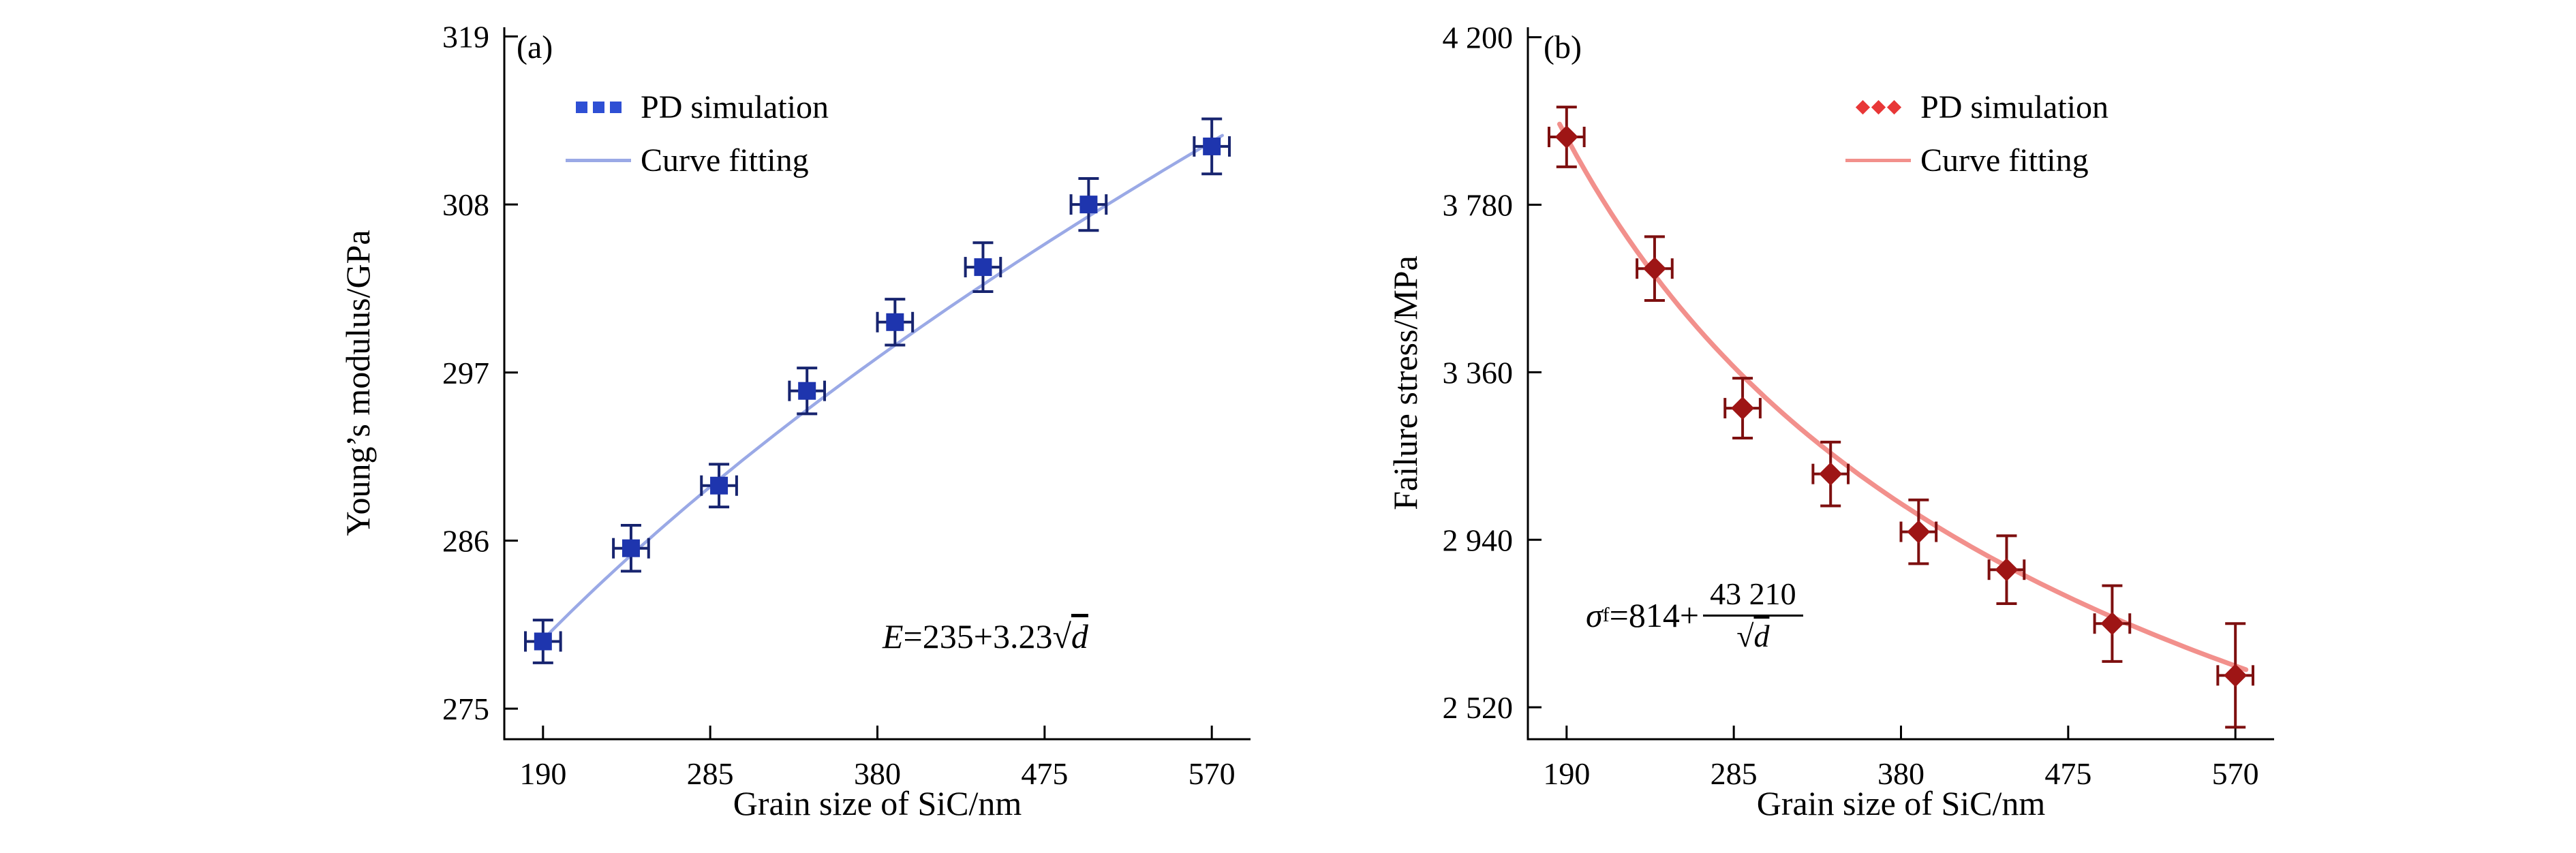 The height and width of the screenshot is (853, 2576). I want to click on y-tick-label: 2 940, so click(1478, 540).